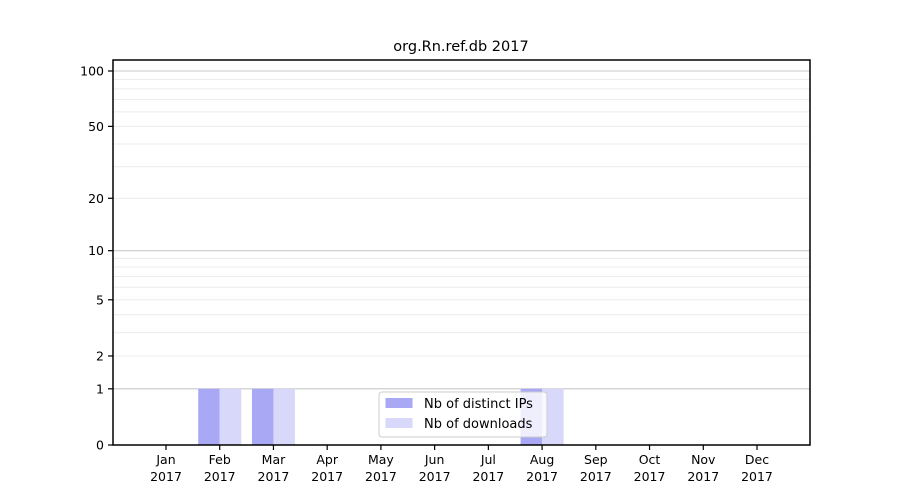  Describe the element at coordinates (220, 459) in the screenshot. I see `x-tick-label-month: Feb` at that location.